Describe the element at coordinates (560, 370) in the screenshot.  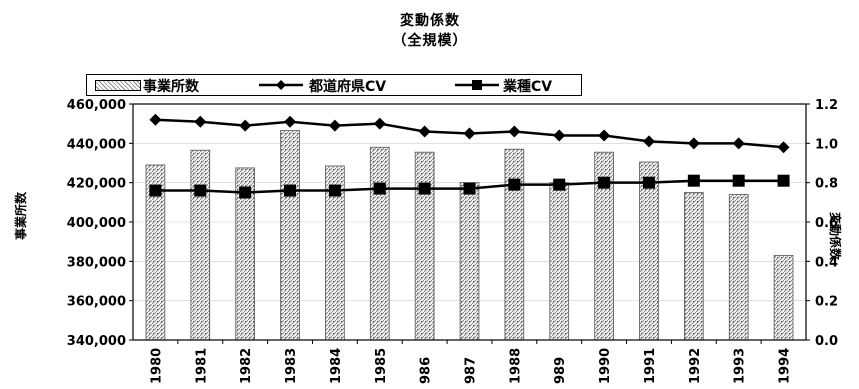
I see `x-tick-label: 989` at that location.